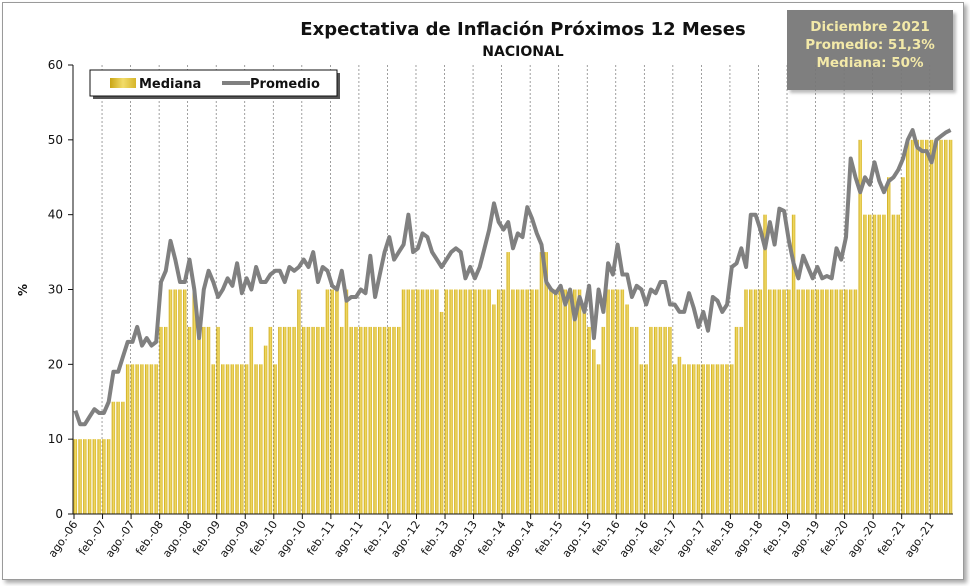 This screenshot has height=586, width=970. What do you see at coordinates (285, 84) in the screenshot?
I see `legend-label-promedio: Promedio` at bounding box center [285, 84].